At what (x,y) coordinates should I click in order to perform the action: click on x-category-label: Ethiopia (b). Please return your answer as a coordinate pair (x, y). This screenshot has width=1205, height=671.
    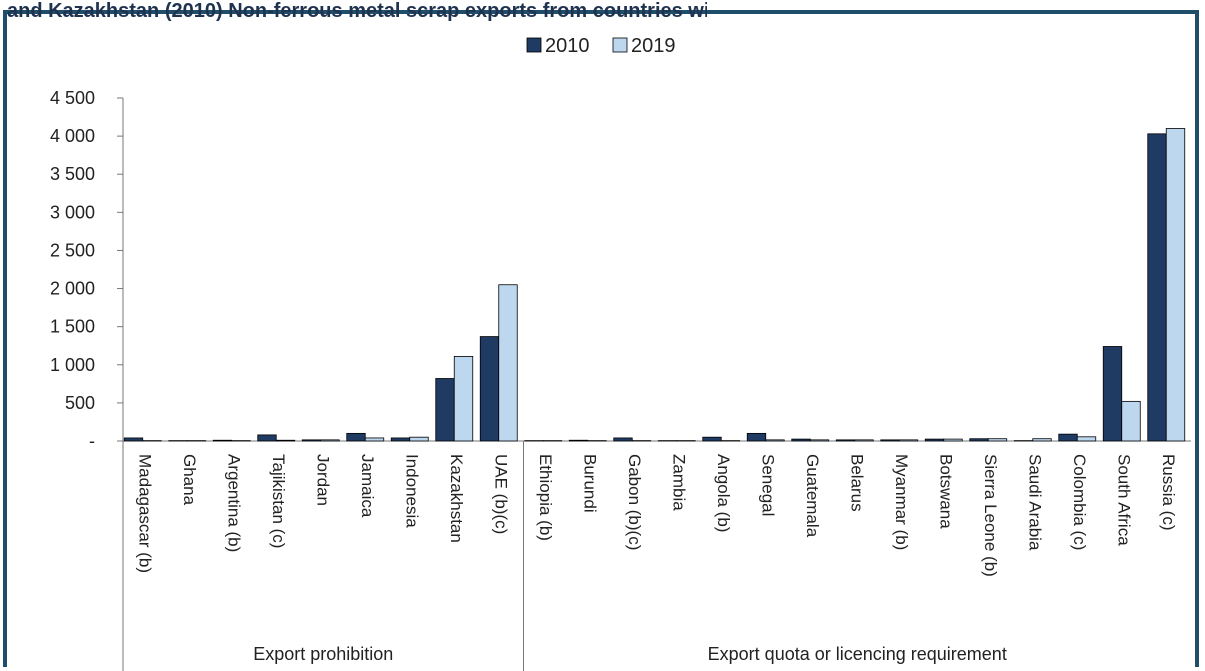
    Looking at the image, I should click on (545, 497).